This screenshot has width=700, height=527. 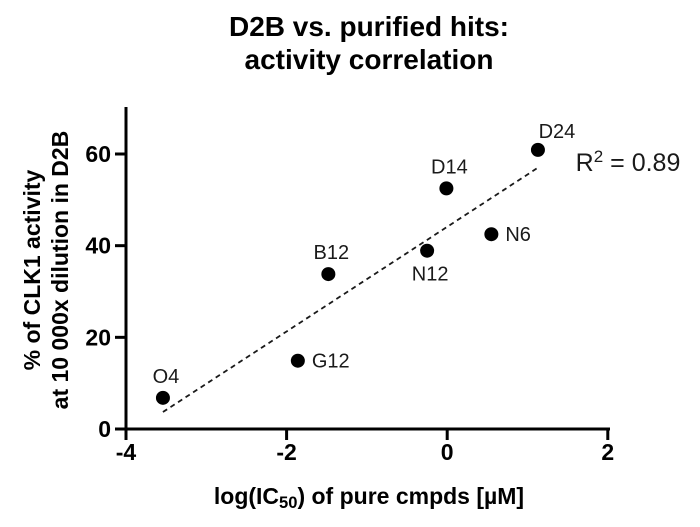 I want to click on point-label-d14: D14, so click(x=449, y=167).